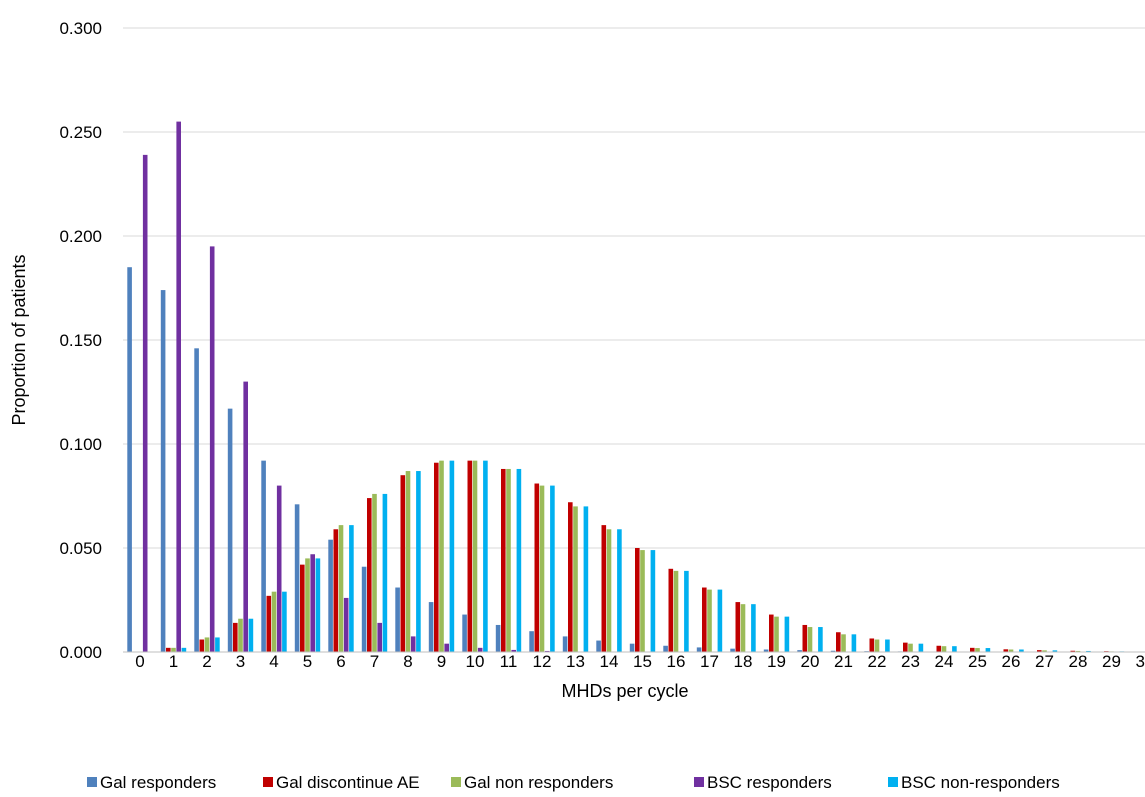 The width and height of the screenshot is (1145, 797). What do you see at coordinates (944, 661) in the screenshot?
I see `x-tick-label: 24` at bounding box center [944, 661].